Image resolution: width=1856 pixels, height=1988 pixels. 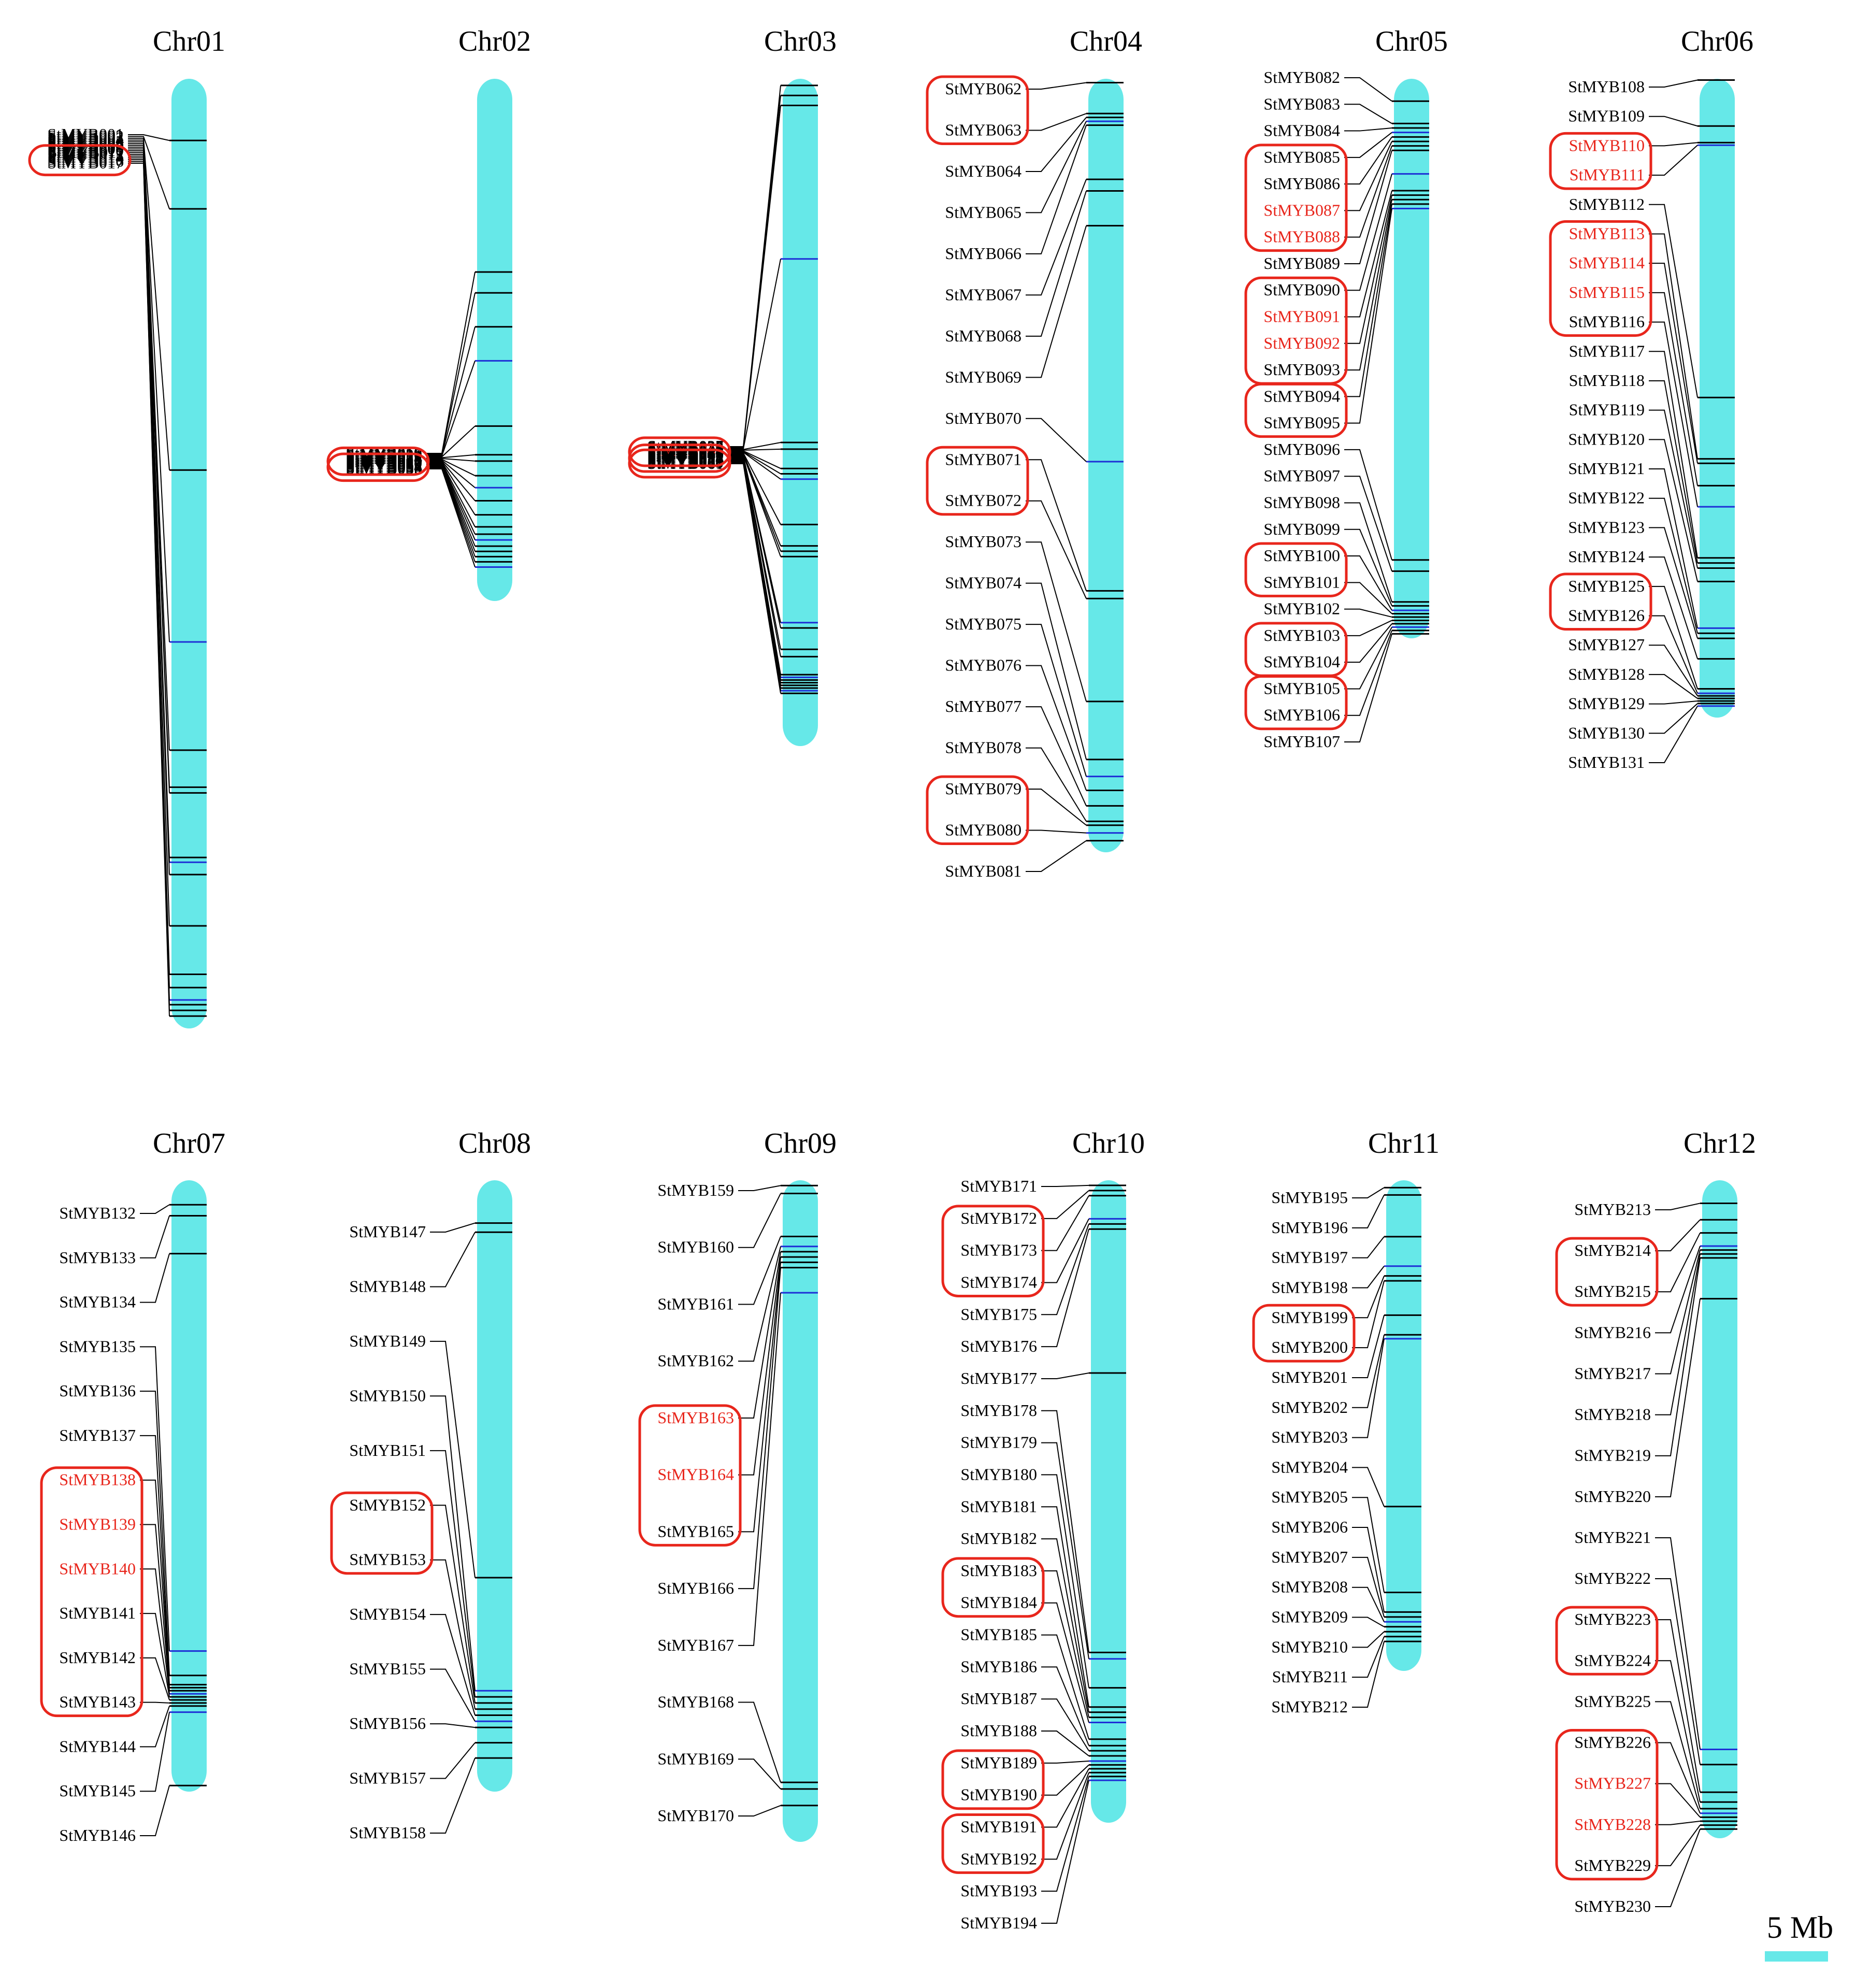 I want to click on gene-label: StMYB058, so click(x=686, y=461).